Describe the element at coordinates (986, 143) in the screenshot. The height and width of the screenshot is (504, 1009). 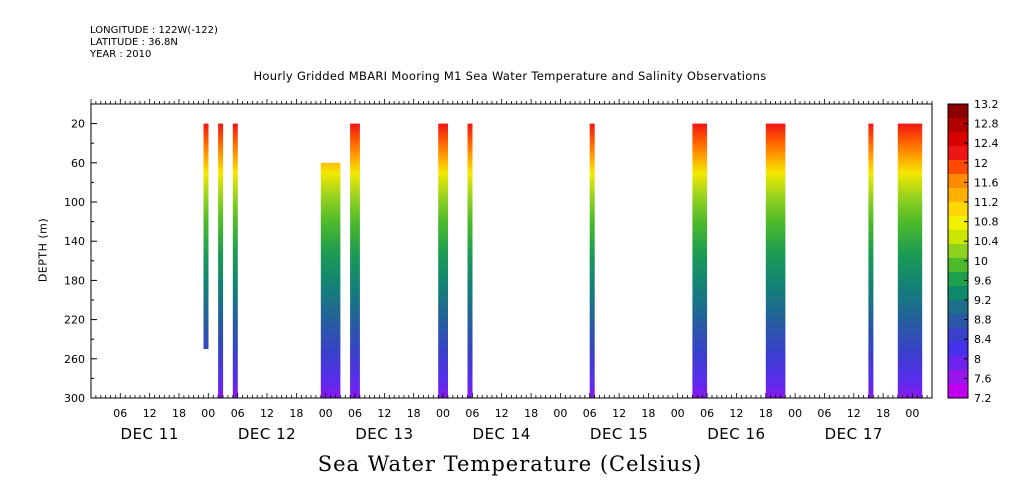
I see `colorbar-label: 12.4` at that location.